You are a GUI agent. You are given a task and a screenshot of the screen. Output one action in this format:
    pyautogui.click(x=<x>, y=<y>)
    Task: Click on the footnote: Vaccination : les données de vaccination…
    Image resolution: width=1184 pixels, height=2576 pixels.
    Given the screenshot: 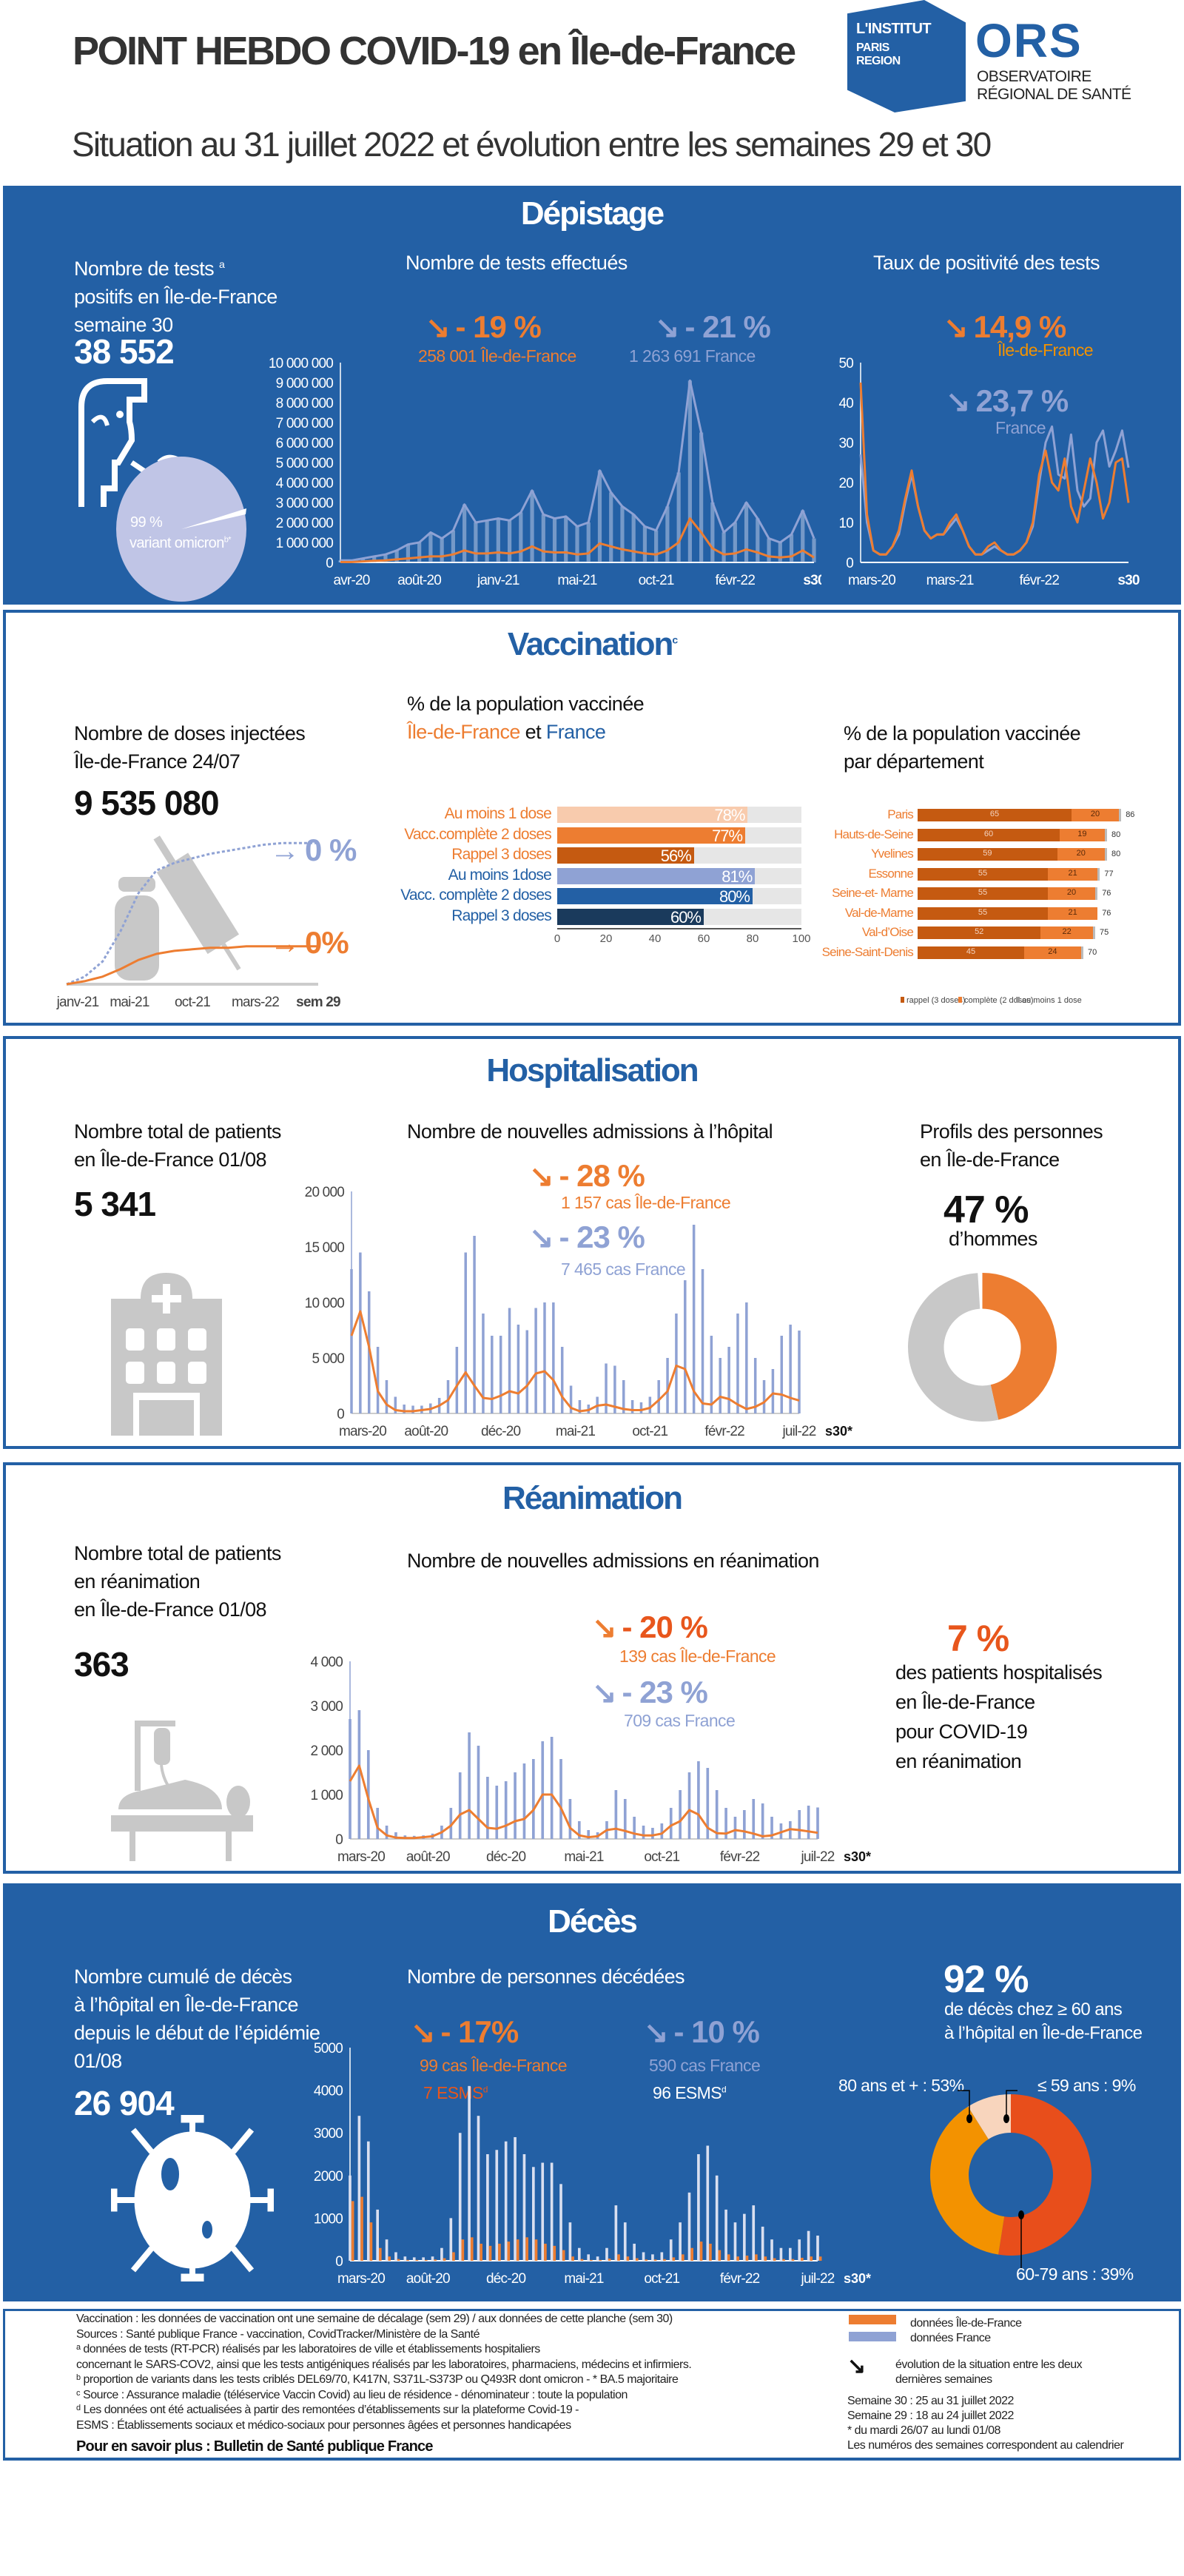 What is the action you would take?
    pyautogui.click(x=374, y=2319)
    